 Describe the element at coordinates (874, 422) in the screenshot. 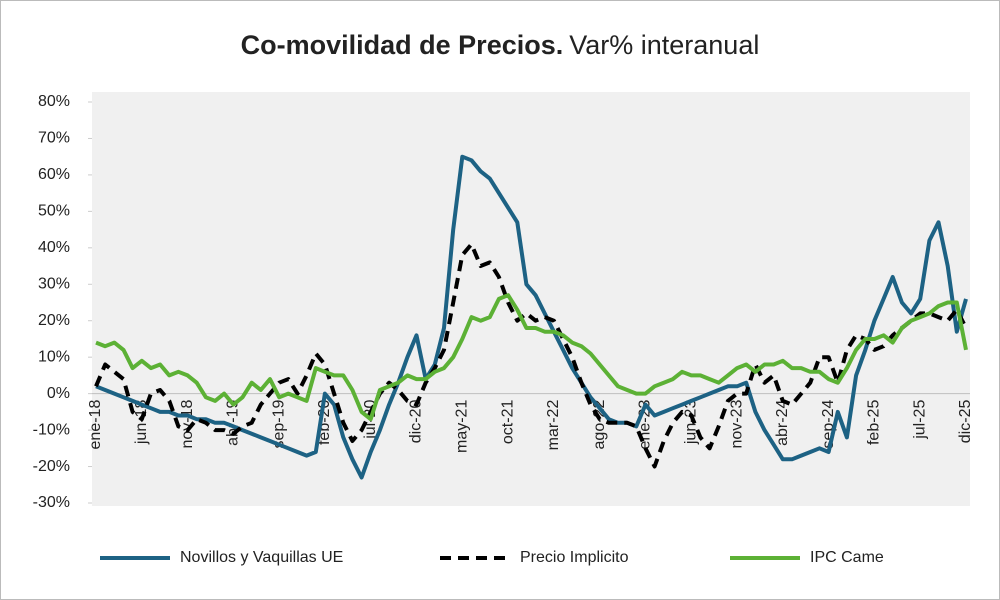

I see `x-tick-label: feb-25` at that location.